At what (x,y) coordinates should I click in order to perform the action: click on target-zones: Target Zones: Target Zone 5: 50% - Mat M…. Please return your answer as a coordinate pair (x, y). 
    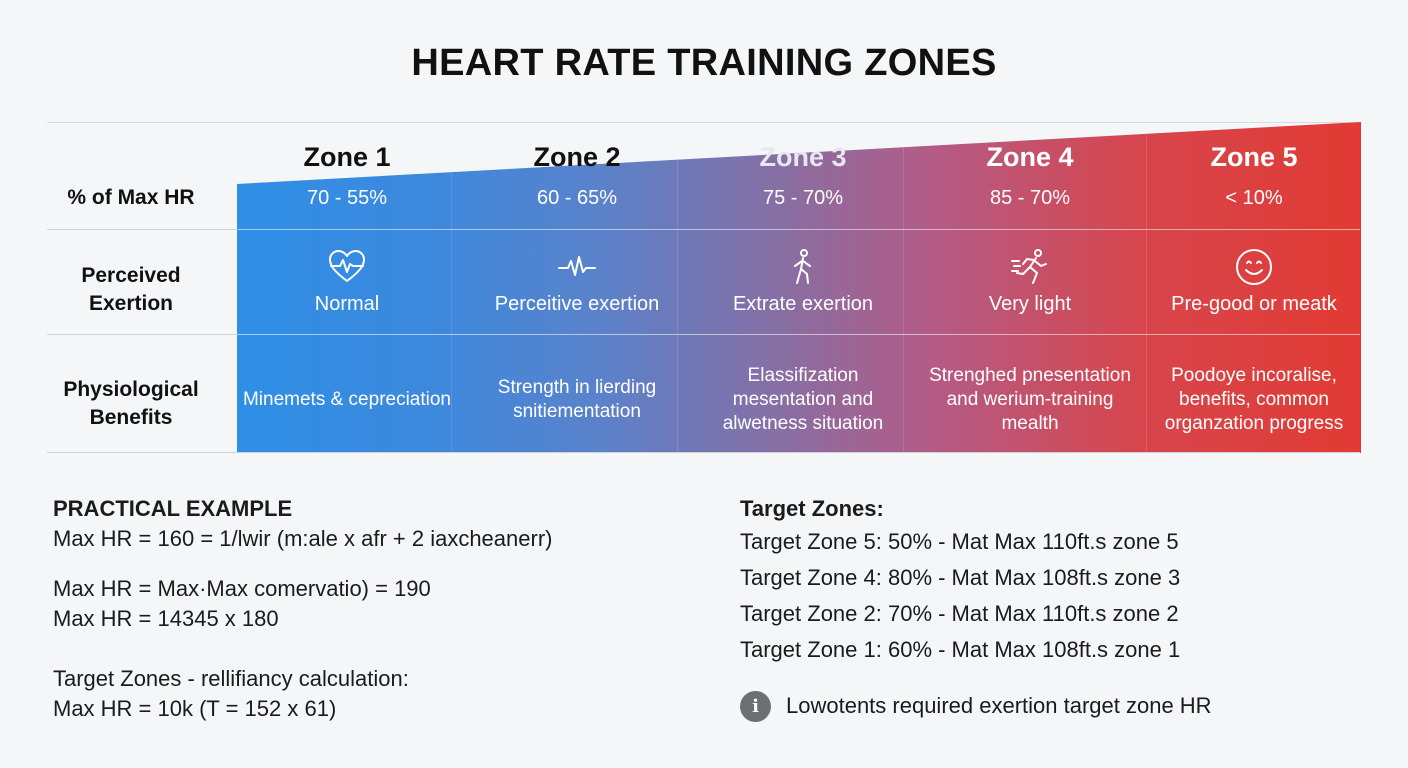
    Looking at the image, I should click on (1050, 581).